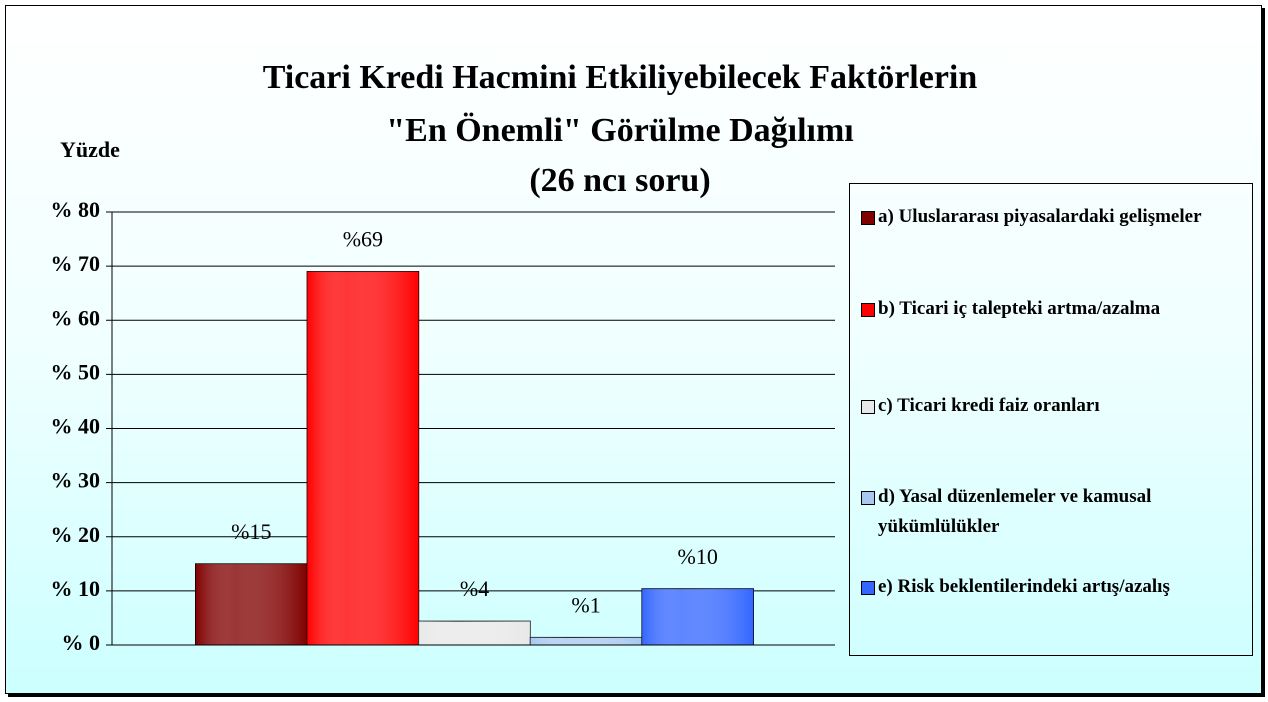 This screenshot has height=702, width=1268. Describe the element at coordinates (251, 531) in the screenshot. I see `data-label: %15` at that location.